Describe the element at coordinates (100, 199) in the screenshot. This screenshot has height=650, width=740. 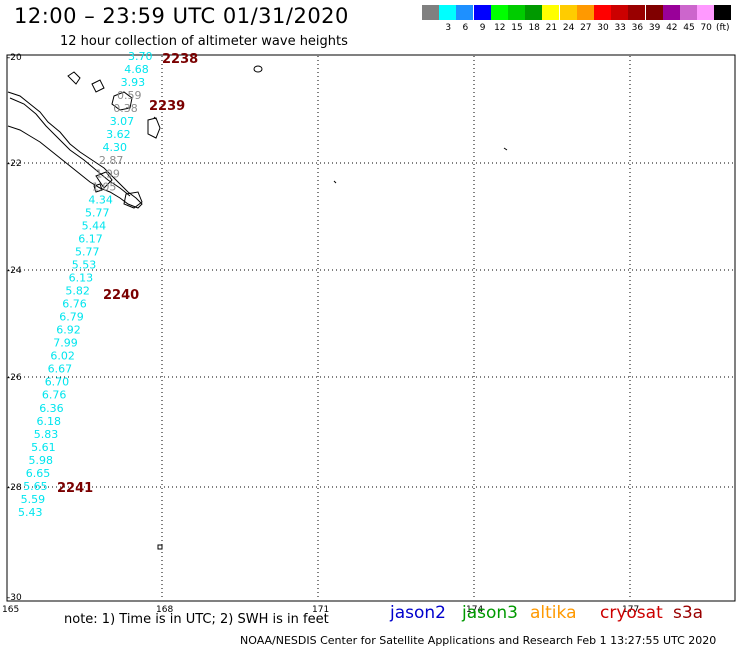
I see `swh-value: 4.34` at that location.